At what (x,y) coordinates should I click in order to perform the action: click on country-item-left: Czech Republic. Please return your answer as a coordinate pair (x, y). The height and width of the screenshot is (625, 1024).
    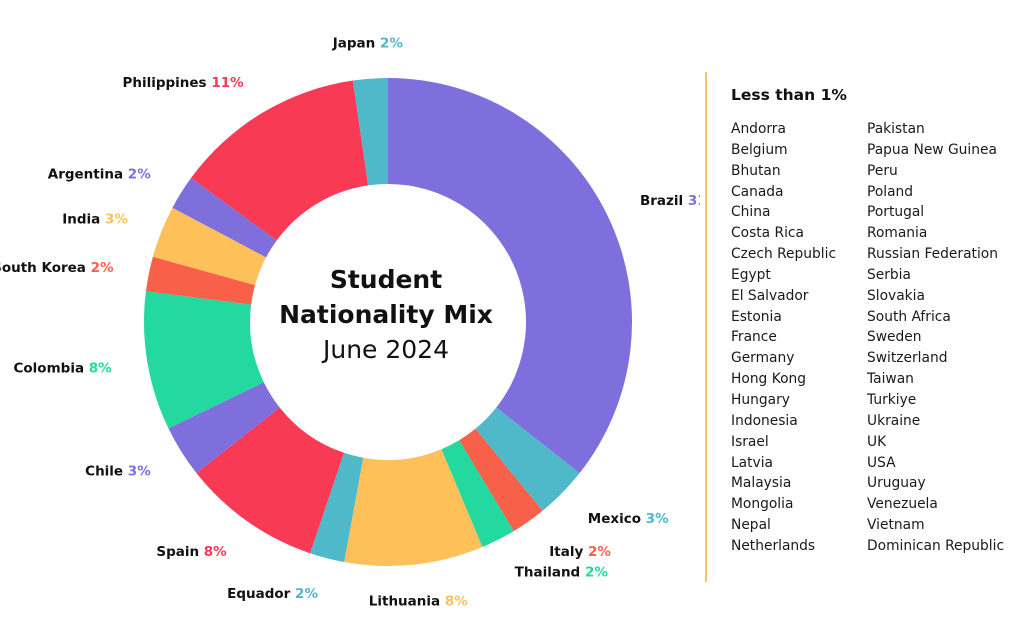
    Looking at the image, I should click on (784, 254).